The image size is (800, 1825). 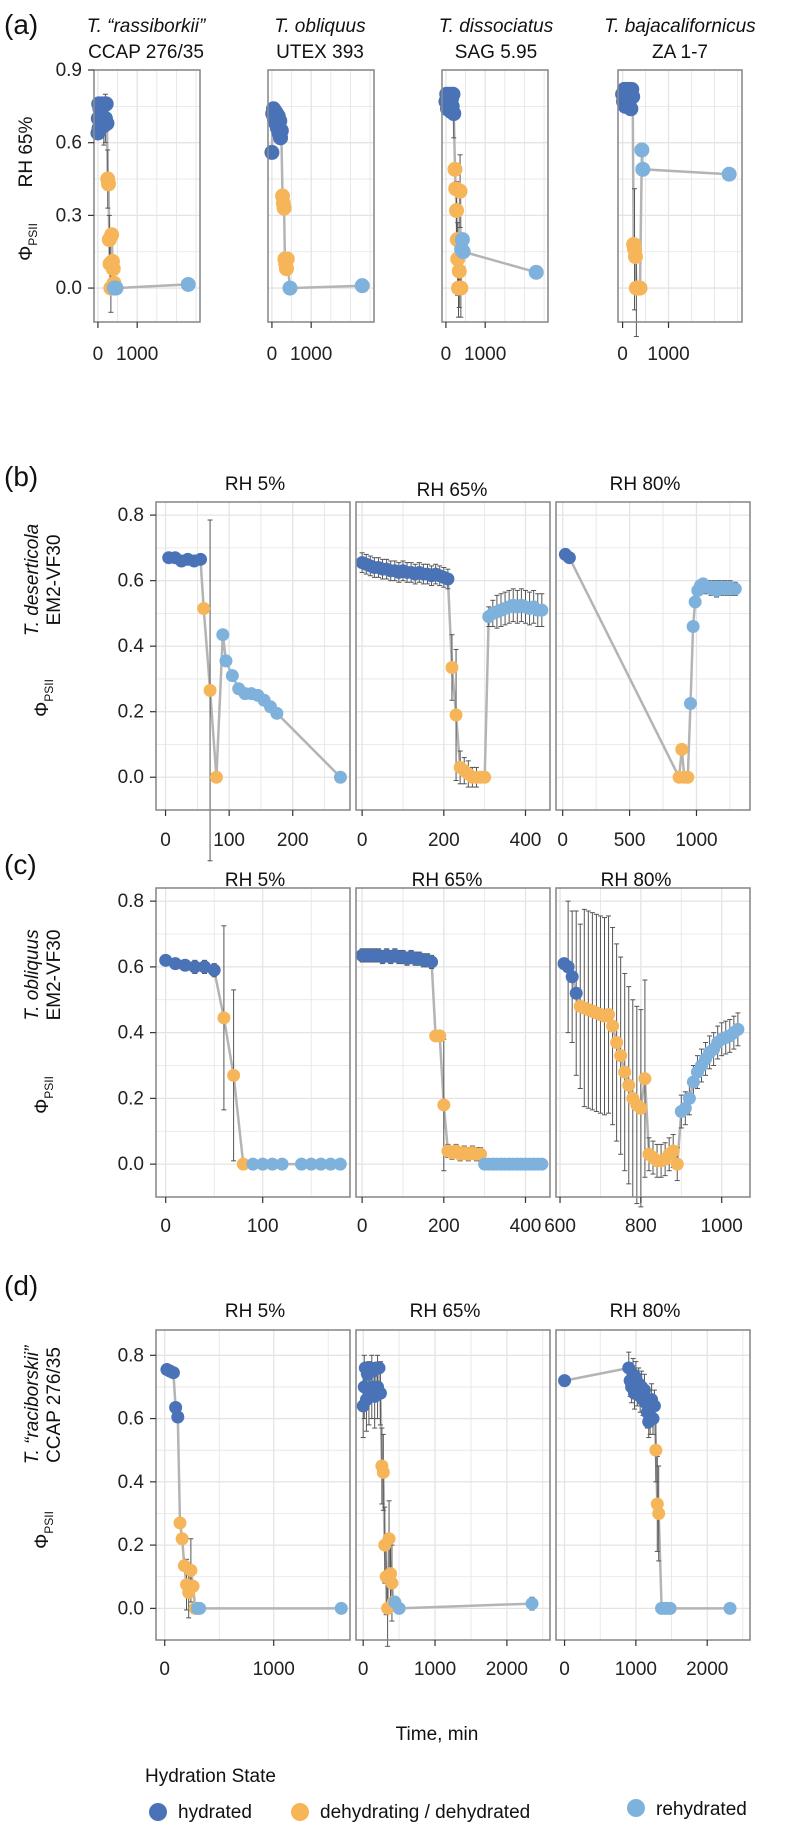 I want to click on x-tick-label: 200, so click(x=444, y=1226).